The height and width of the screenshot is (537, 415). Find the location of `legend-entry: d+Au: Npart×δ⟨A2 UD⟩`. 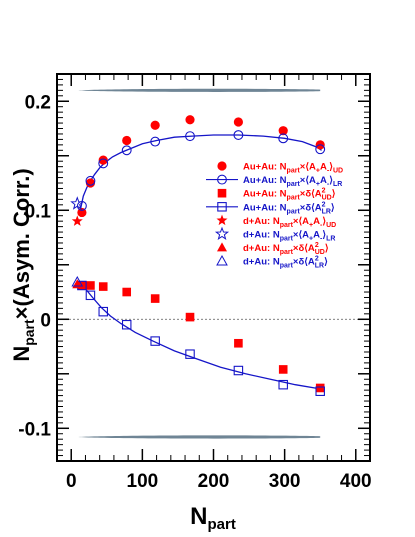

legend-entry: d+Au: Npart×δ⟨A2 UD⟩ is located at coordinates (273, 249).